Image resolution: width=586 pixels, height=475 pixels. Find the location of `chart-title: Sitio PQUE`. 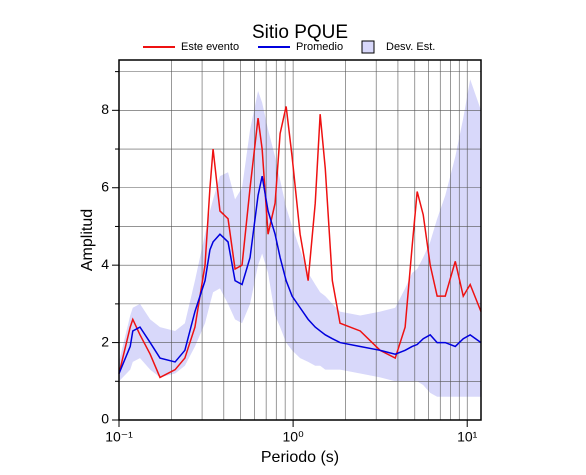

chart-title: Sitio PQUE is located at coordinates (300, 32).